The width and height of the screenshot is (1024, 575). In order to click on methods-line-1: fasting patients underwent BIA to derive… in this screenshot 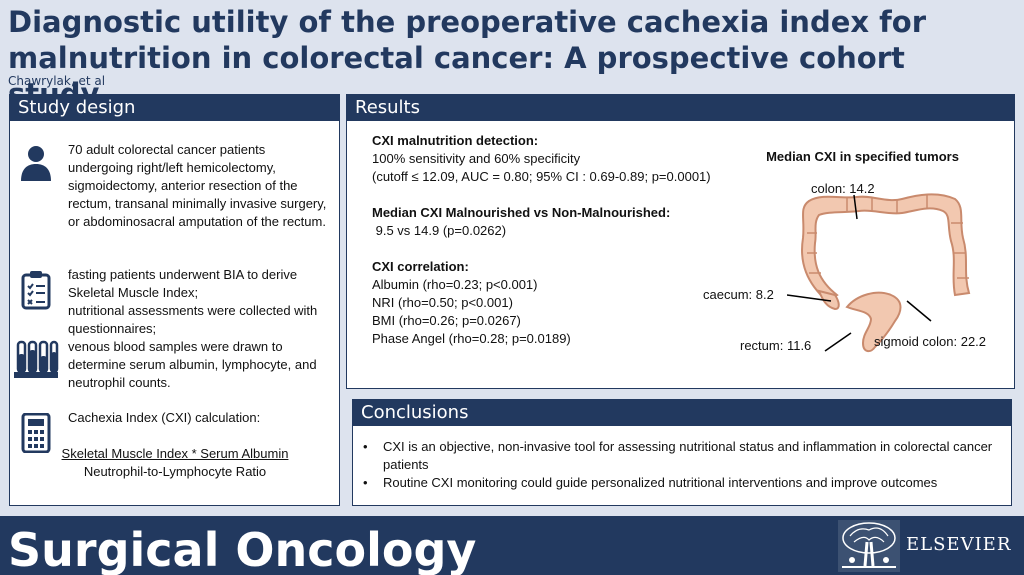, I will do `click(183, 283)`.